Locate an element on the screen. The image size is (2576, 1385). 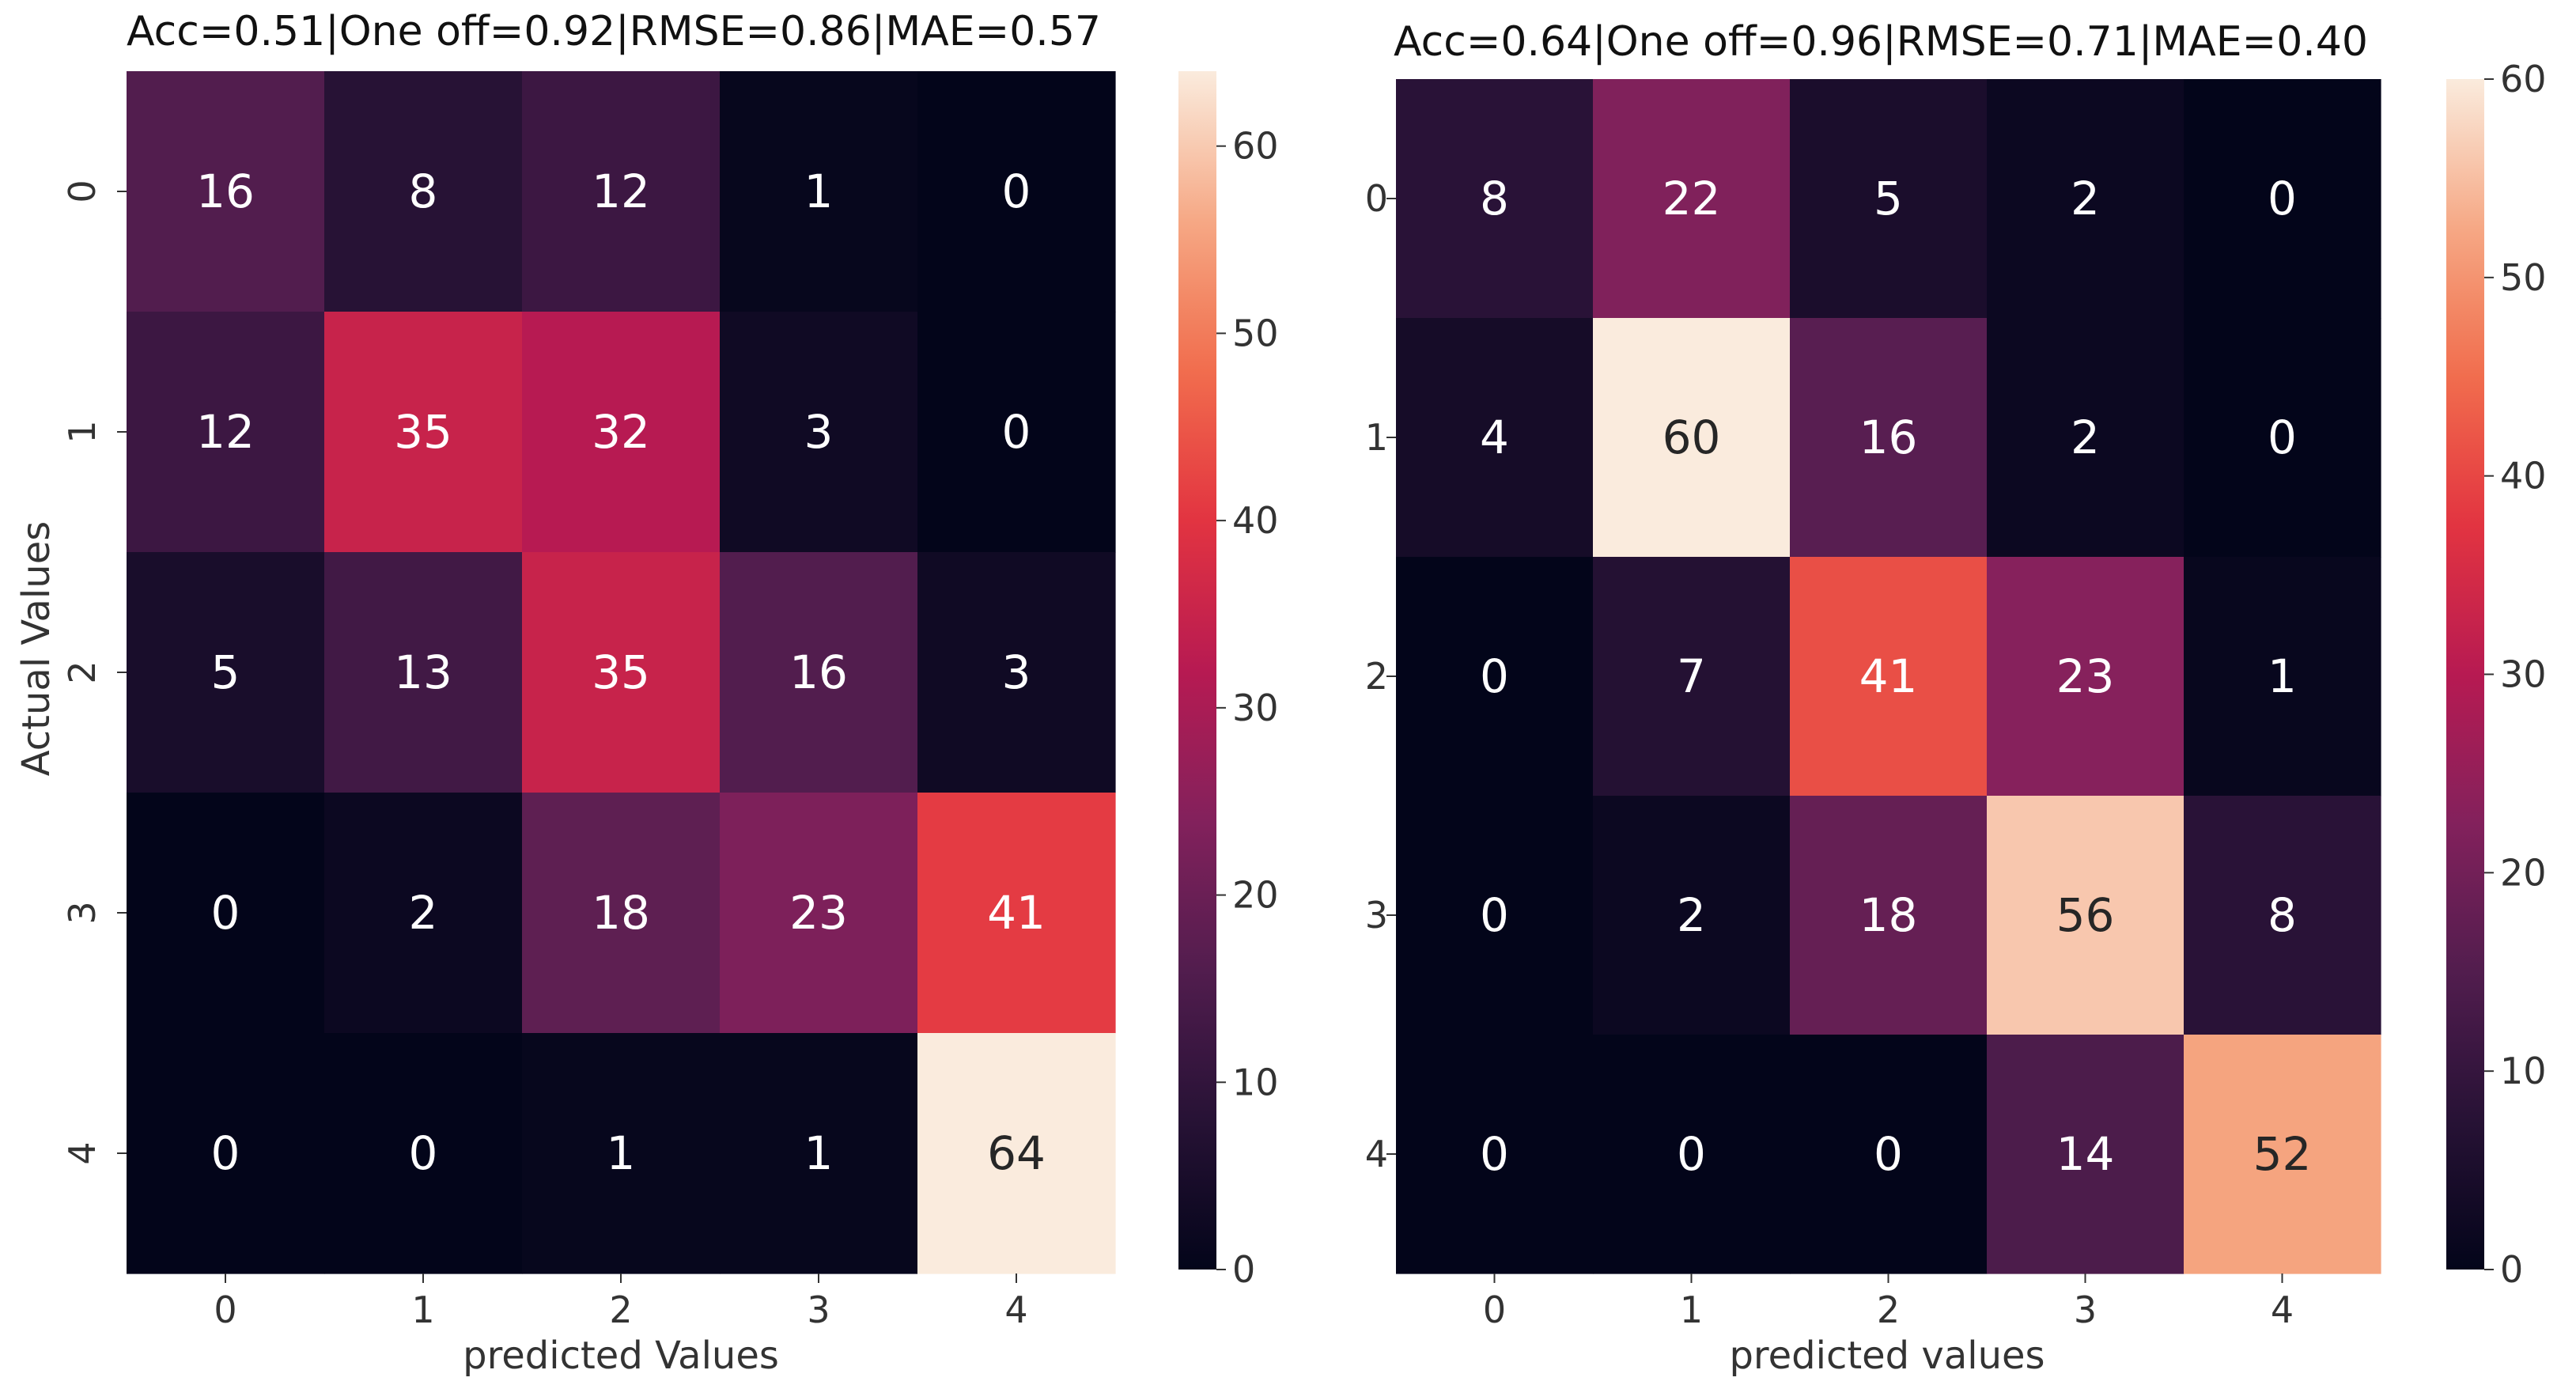
heatmap-left-x-label: predicted Values is located at coordinates (621, 1356).